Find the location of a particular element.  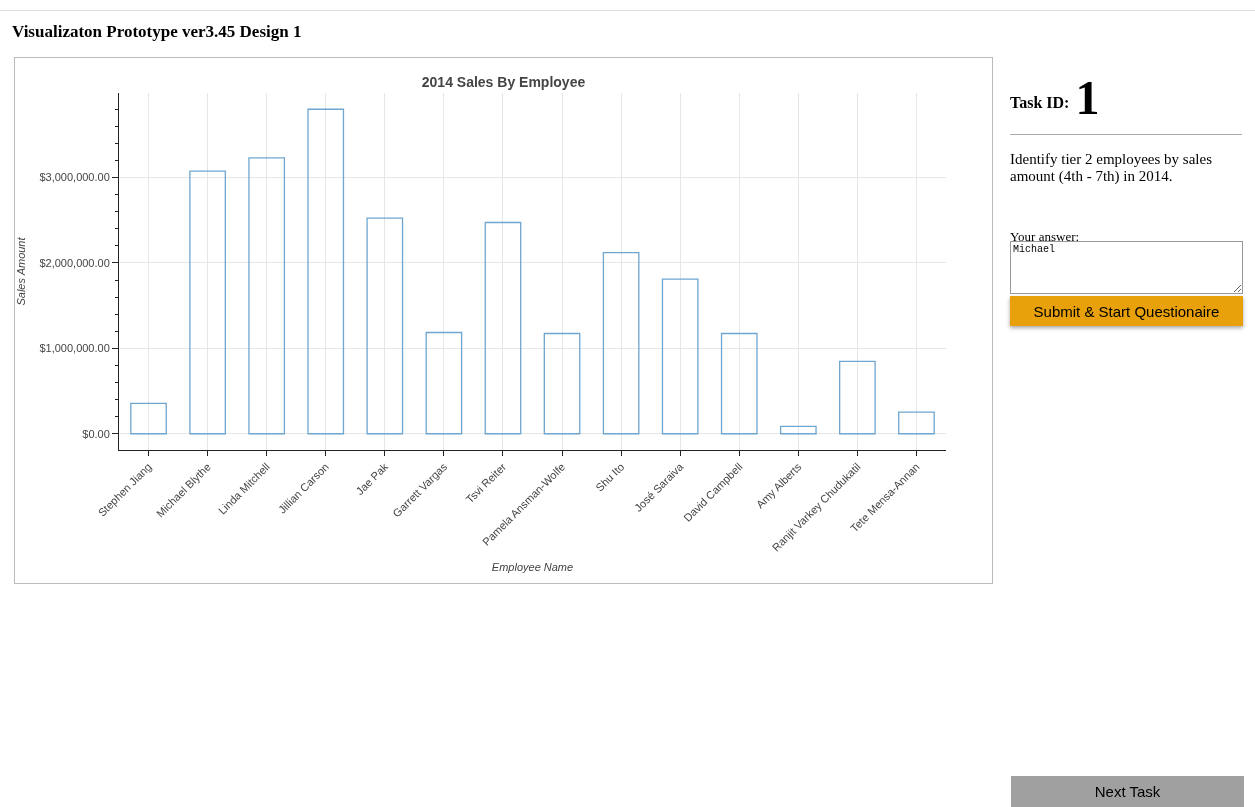

text: Task ID: is located at coordinates (1040, 102).